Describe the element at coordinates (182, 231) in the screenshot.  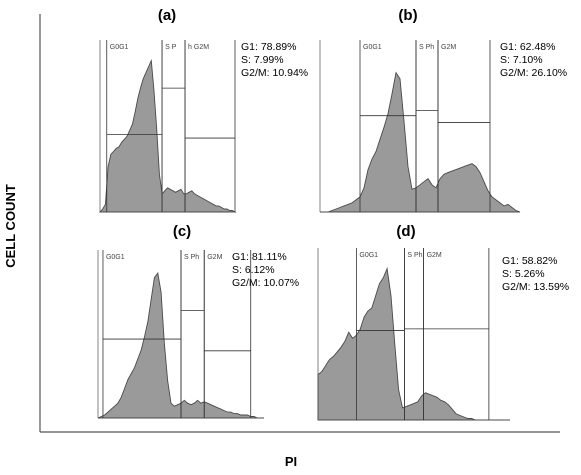
I see `panel-title: (c)` at that location.